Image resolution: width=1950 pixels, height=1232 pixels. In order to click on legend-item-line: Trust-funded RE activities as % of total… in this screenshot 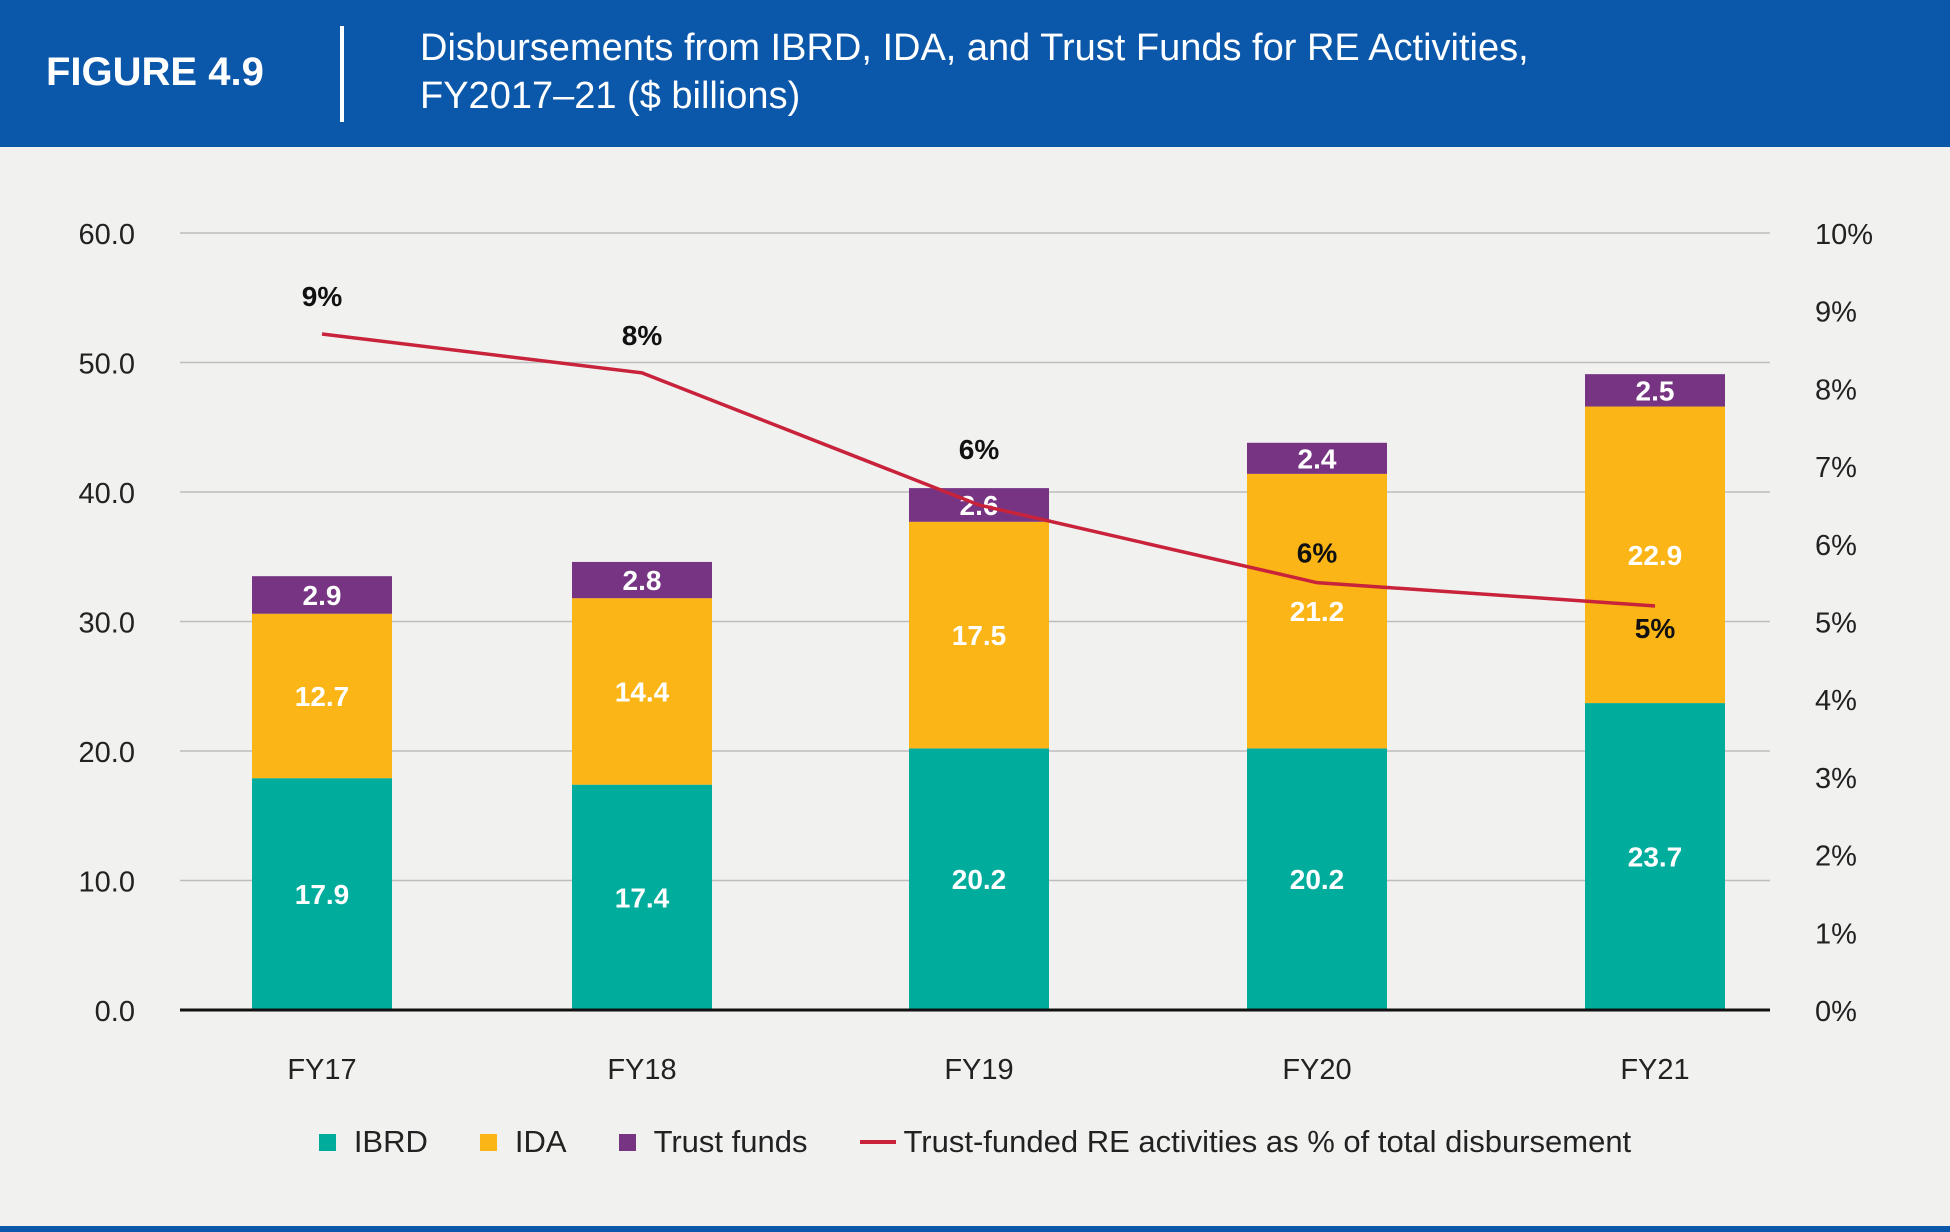, I will do `click(1245, 1142)`.